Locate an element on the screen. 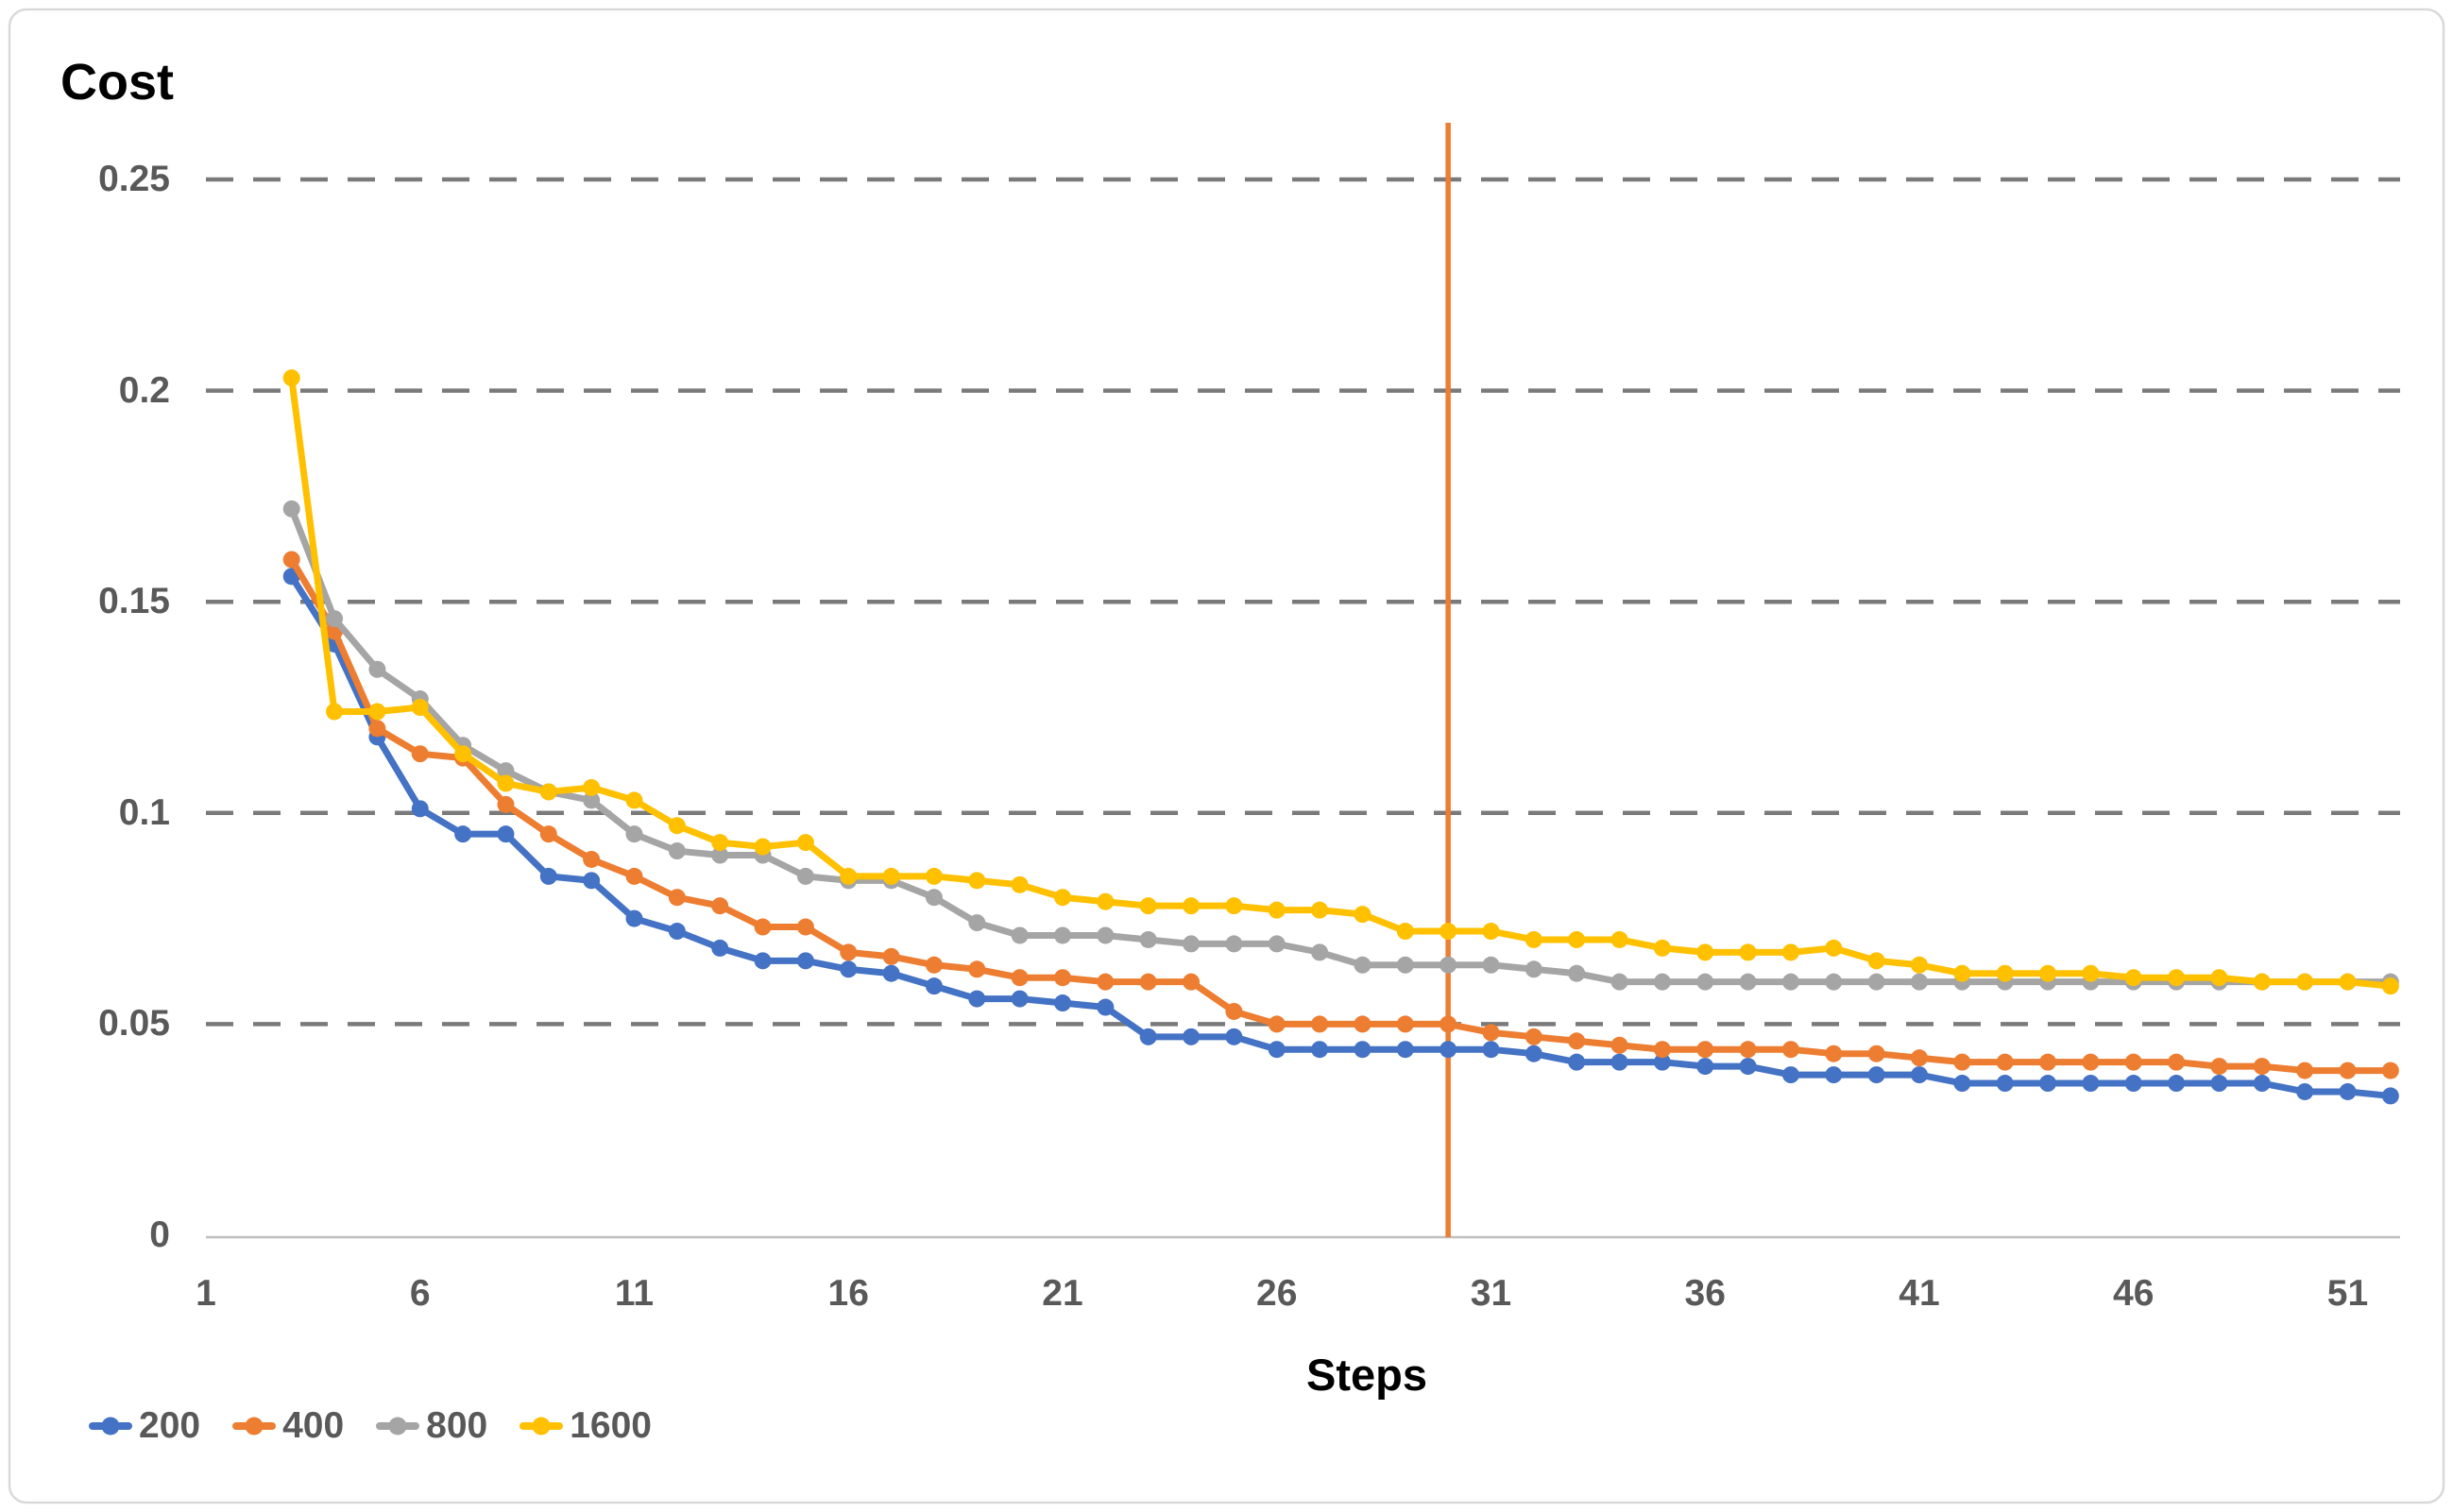 The height and width of the screenshot is (1512, 2453). legend-label-200: 200 is located at coordinates (170, 1425).